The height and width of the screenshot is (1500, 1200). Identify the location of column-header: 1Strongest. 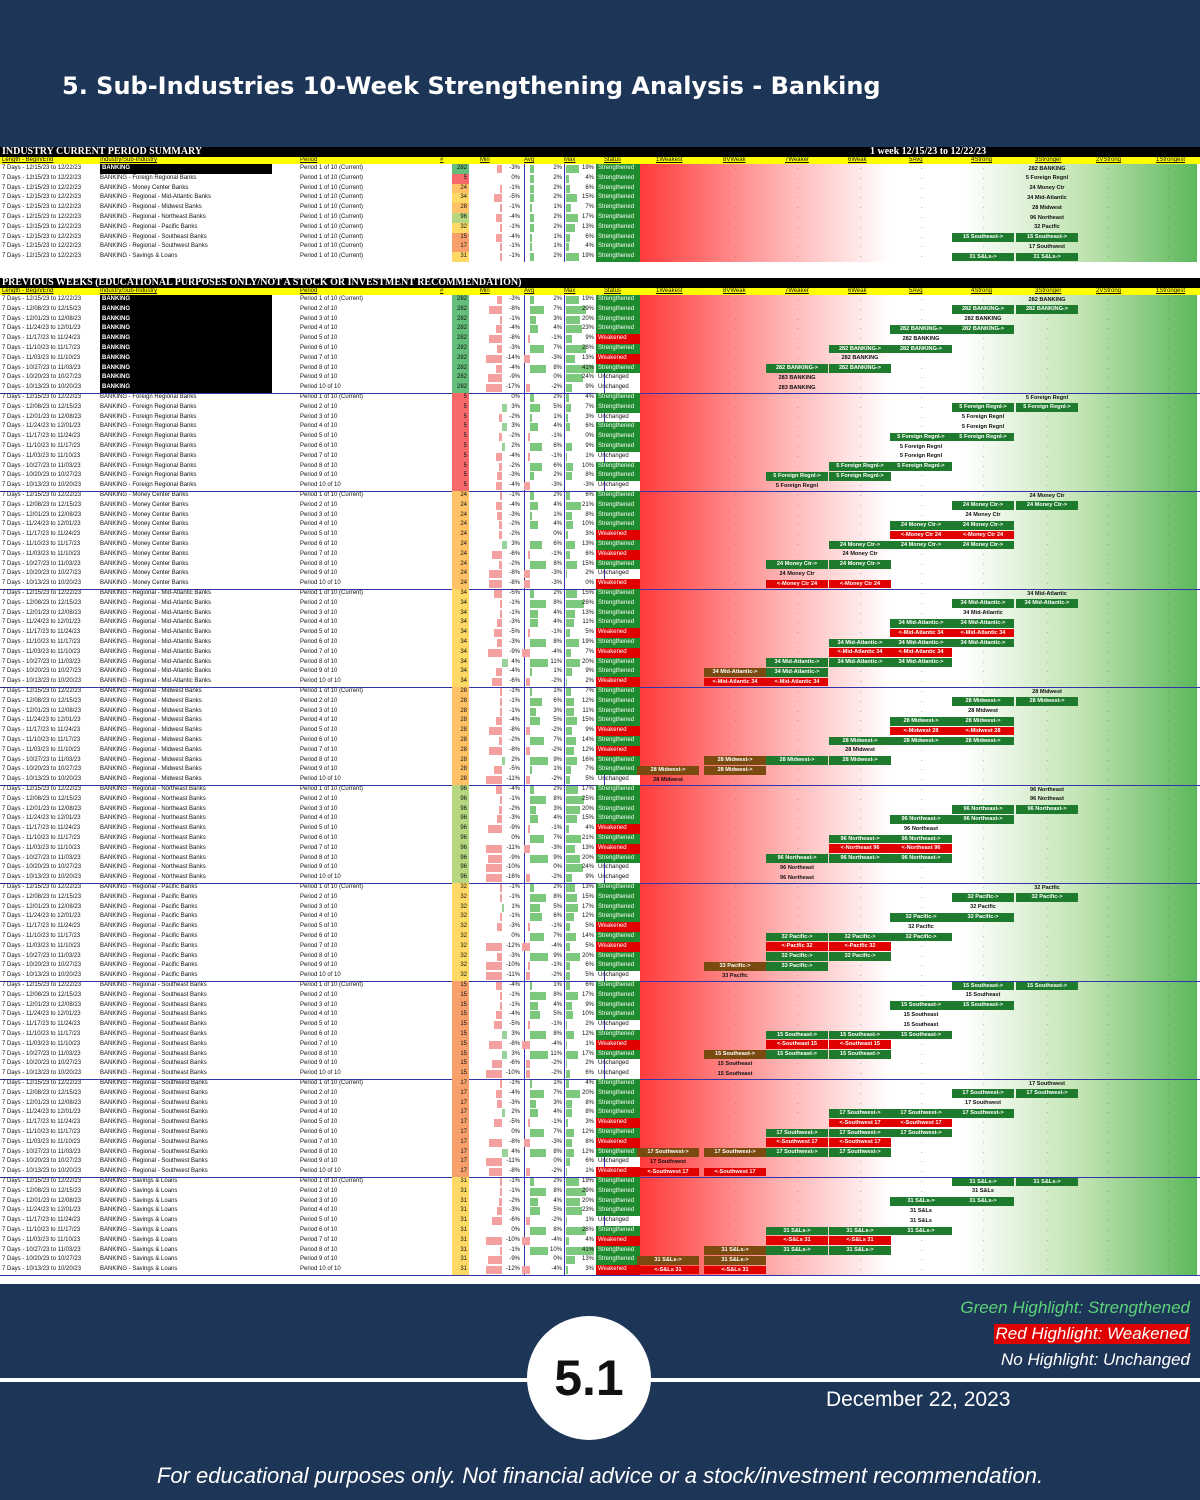
(1171, 291).